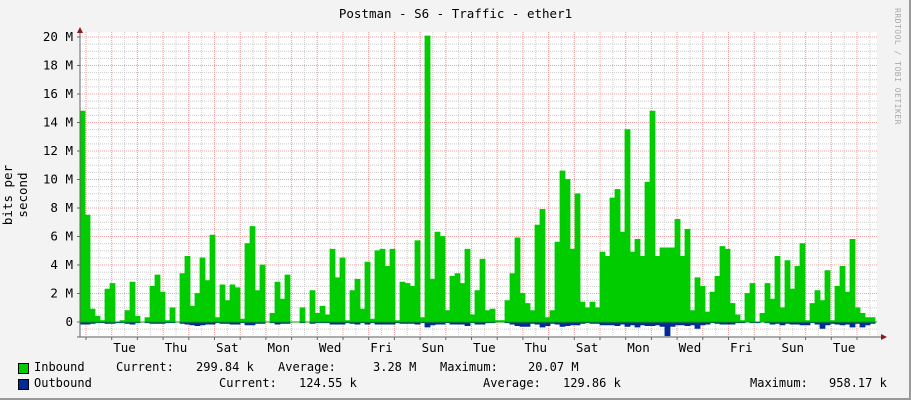 The width and height of the screenshot is (911, 400). What do you see at coordinates (23, 384) in the screenshot?
I see `outbound-swatch` at bounding box center [23, 384].